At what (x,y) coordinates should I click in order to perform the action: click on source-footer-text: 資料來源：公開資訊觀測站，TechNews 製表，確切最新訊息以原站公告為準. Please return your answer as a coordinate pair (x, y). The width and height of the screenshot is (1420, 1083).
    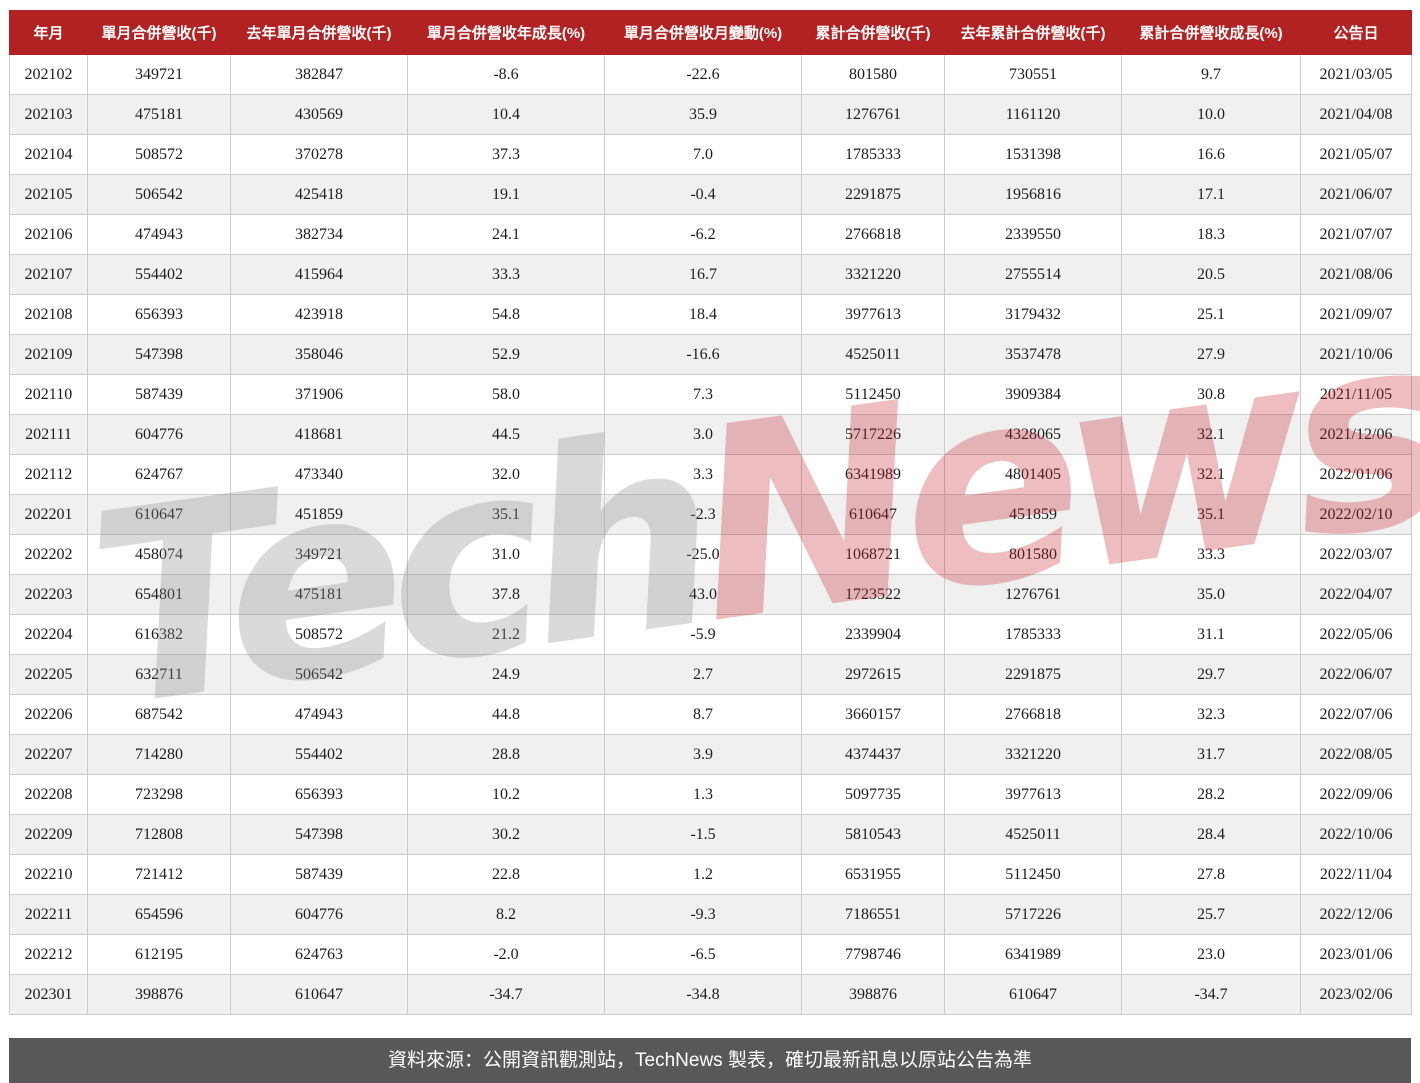
    Looking at the image, I should click on (710, 1060).